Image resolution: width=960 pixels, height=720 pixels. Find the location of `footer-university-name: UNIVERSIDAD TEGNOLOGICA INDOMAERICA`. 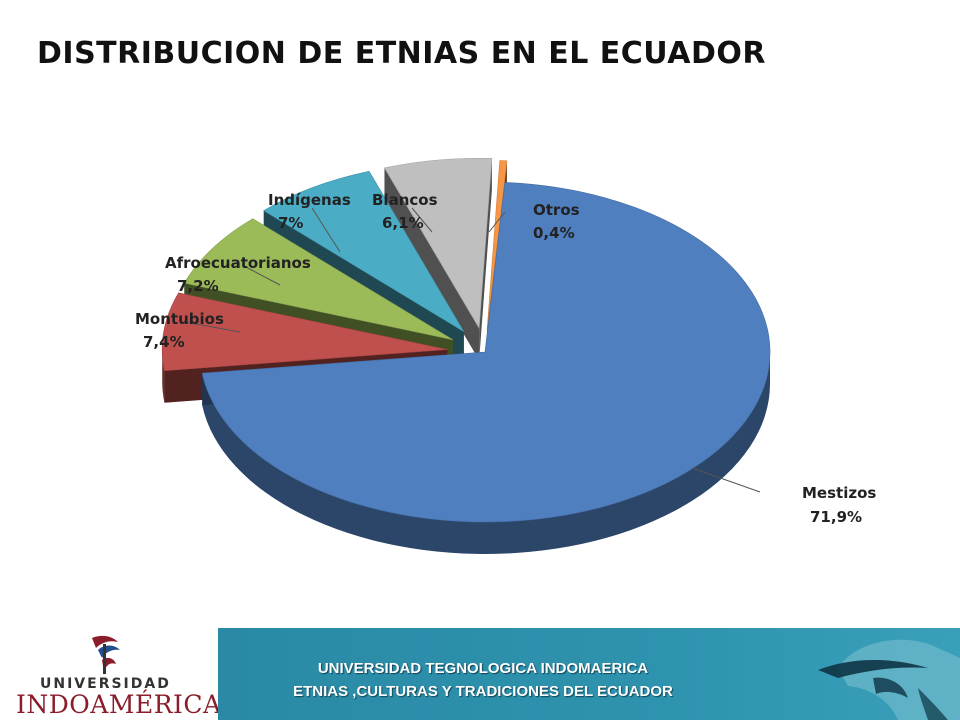

footer-university-name: UNIVERSIDAD TEGNOLOGICA INDOMAERICA is located at coordinates (483, 668).